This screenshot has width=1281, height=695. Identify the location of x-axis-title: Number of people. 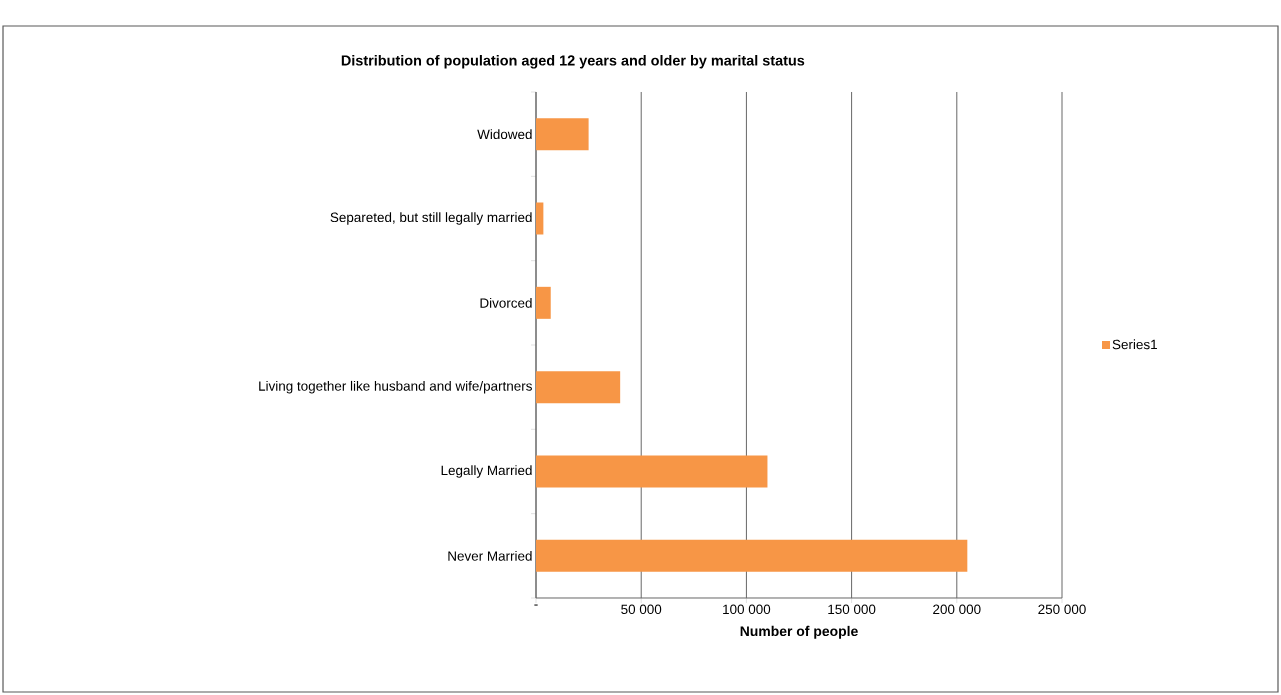
(799, 632).